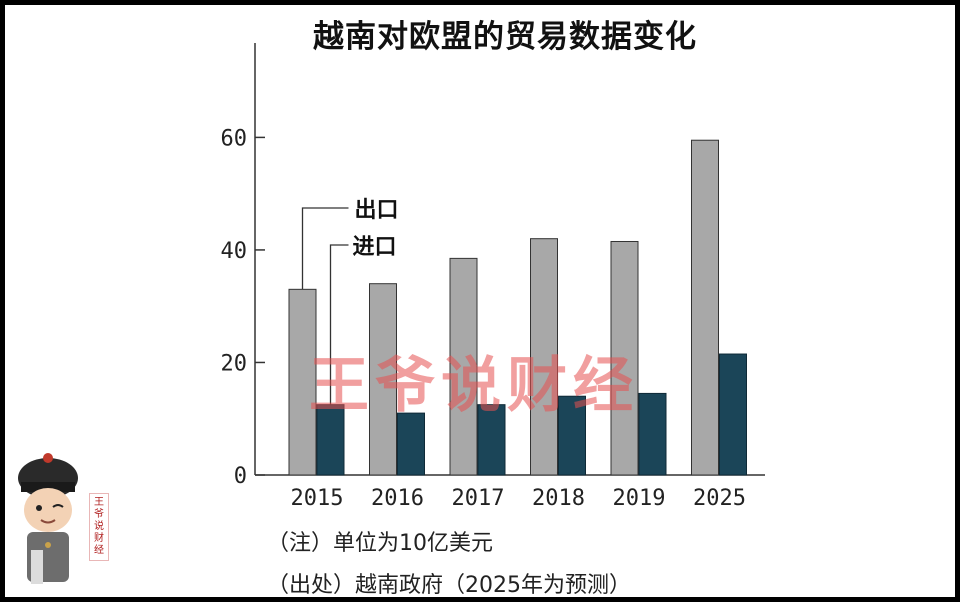 This screenshot has width=960, height=602. I want to click on chart-title: 越南对欧盟的贸易数据变化, so click(505, 37).